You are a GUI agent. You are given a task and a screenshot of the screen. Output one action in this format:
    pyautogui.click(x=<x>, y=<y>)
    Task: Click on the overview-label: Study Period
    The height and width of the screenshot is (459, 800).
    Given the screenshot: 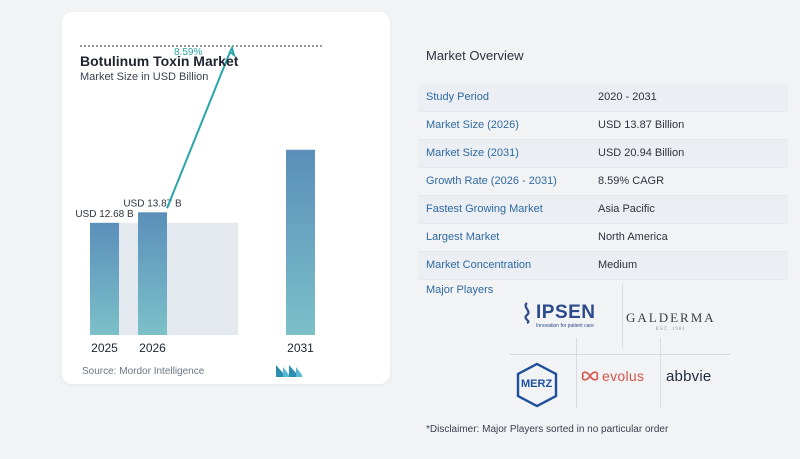 What is the action you would take?
    pyautogui.click(x=457, y=97)
    